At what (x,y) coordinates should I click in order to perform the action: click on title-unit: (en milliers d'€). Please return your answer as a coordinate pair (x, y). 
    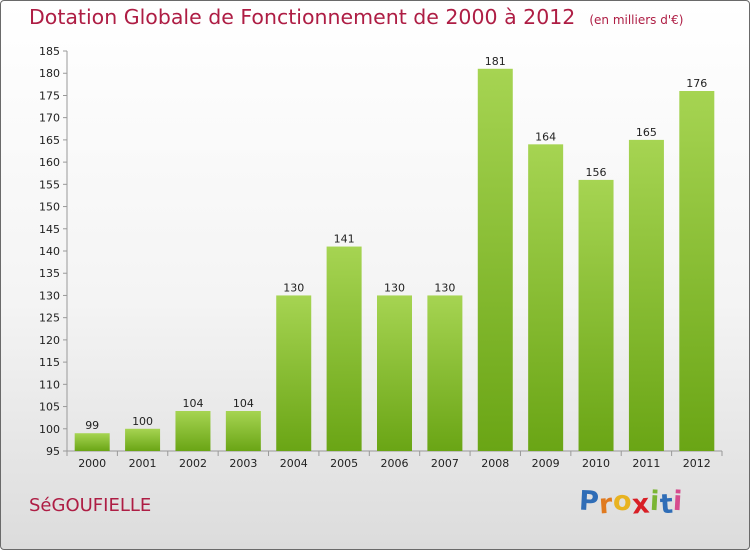
    Looking at the image, I should click on (636, 20).